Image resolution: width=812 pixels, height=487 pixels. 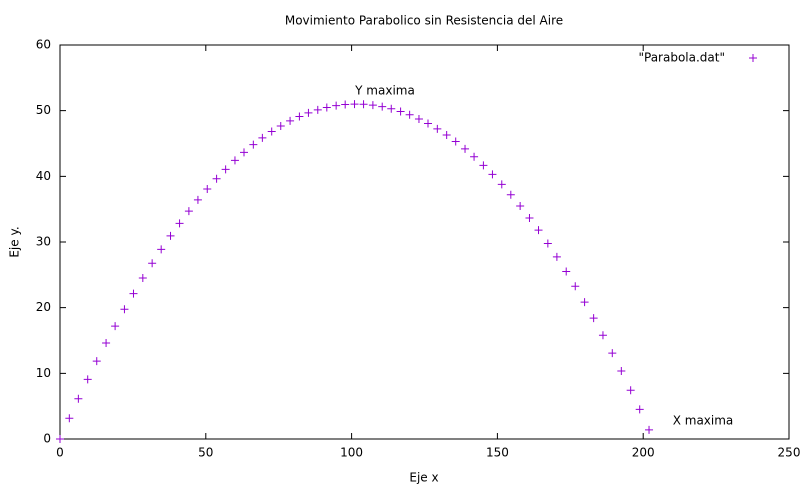 What do you see at coordinates (351, 453) in the screenshot?
I see `x-tick-label: 100` at bounding box center [351, 453].